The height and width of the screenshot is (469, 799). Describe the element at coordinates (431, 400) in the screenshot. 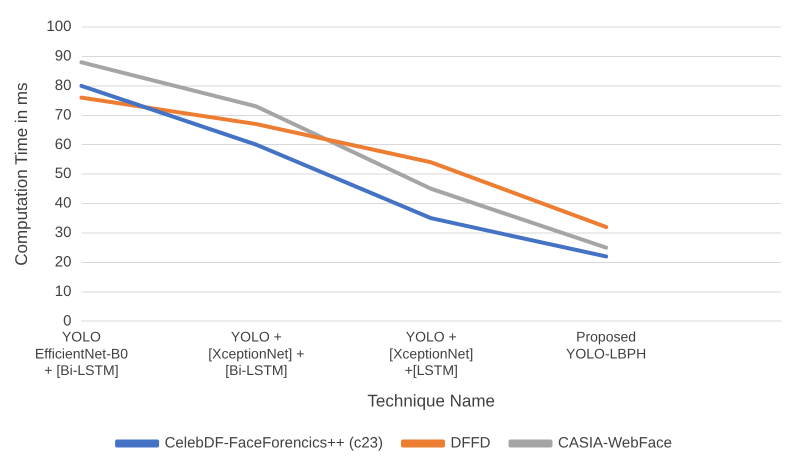

I see `x-axis-title: Technique Name` at that location.